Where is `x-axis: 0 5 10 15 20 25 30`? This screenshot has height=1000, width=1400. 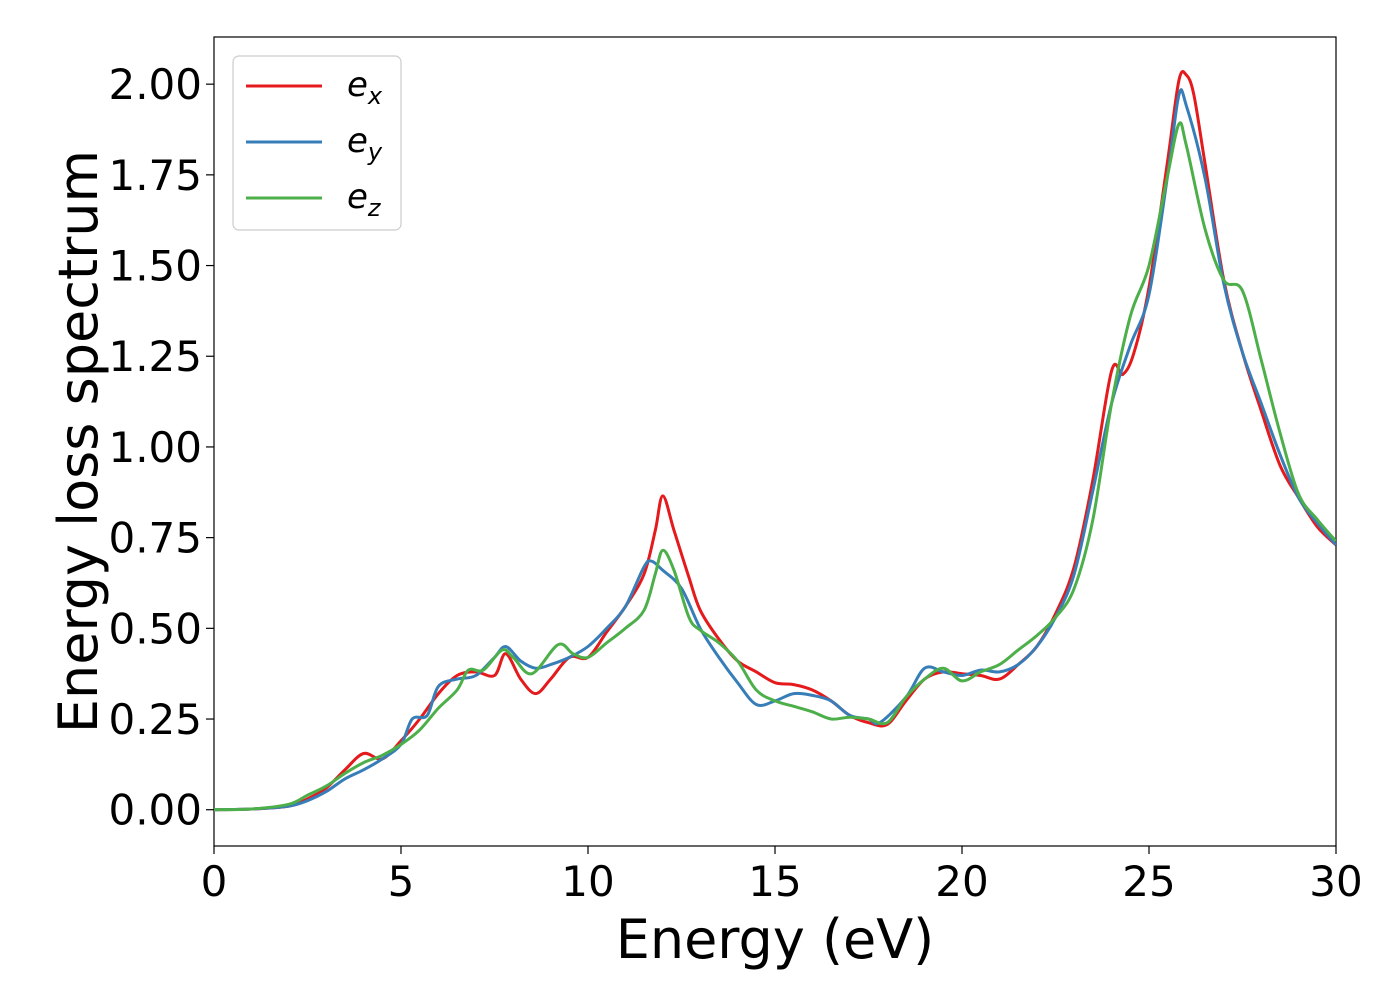
x-axis: 0 5 10 15 20 25 30 is located at coordinates (782, 876).